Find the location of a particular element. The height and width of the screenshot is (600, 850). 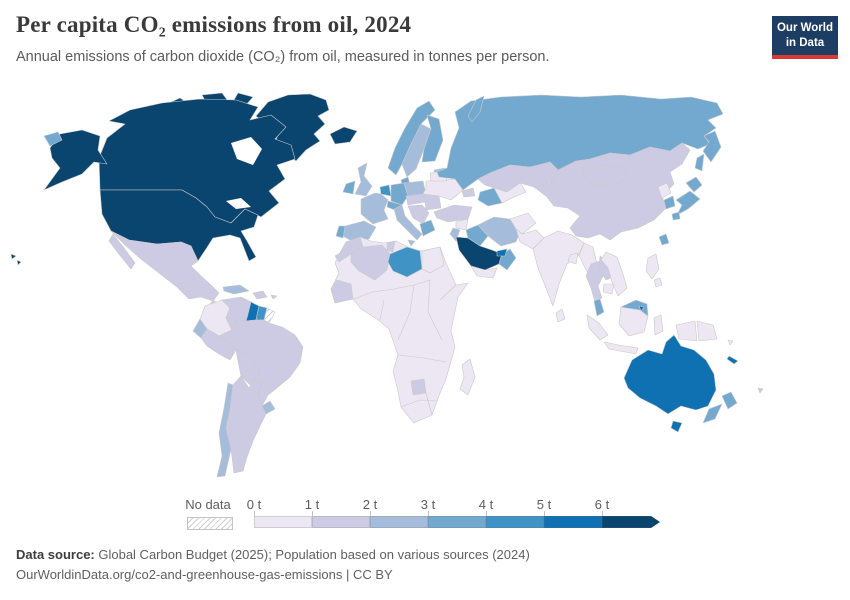

legend-tick-label: 4 t is located at coordinates (486, 504).